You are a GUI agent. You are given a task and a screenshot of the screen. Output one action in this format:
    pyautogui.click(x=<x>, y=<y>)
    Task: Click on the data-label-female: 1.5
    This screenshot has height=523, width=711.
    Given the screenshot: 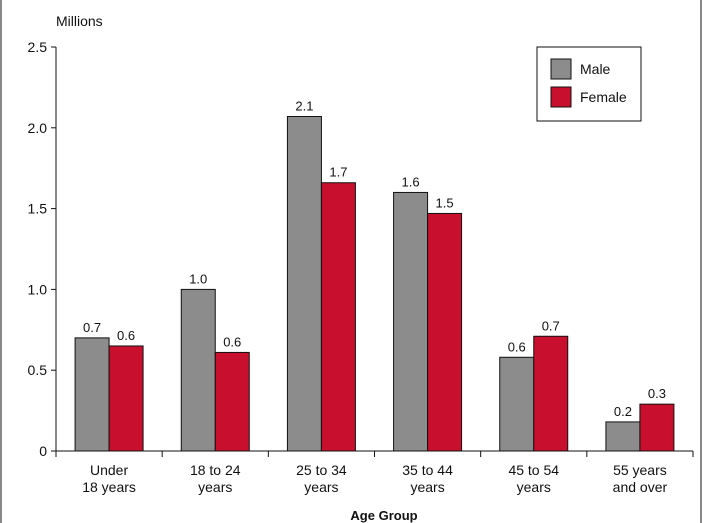 What is the action you would take?
    pyautogui.click(x=445, y=202)
    